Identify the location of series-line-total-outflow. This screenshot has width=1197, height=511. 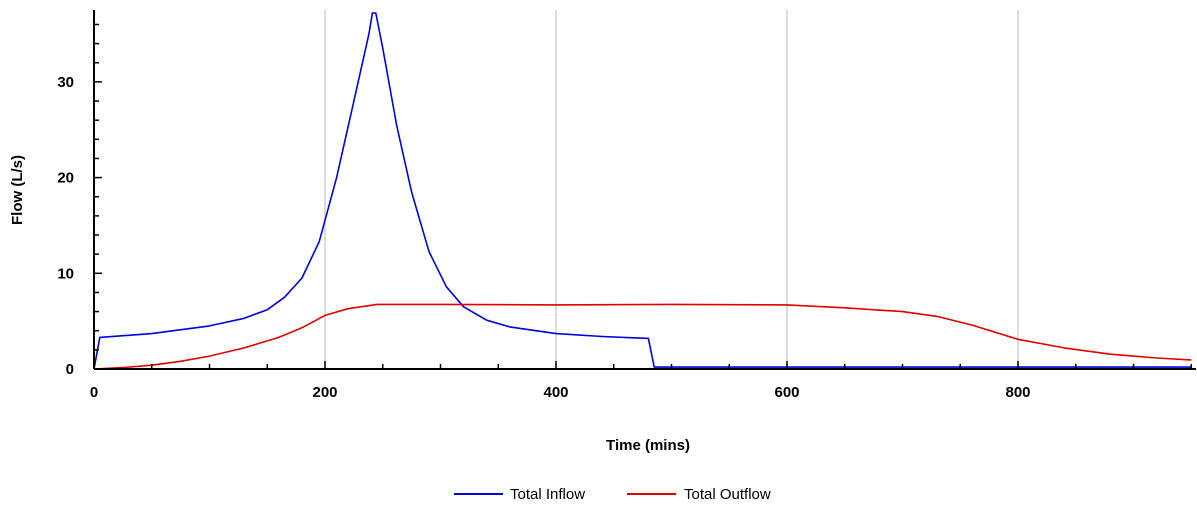
(643, 336).